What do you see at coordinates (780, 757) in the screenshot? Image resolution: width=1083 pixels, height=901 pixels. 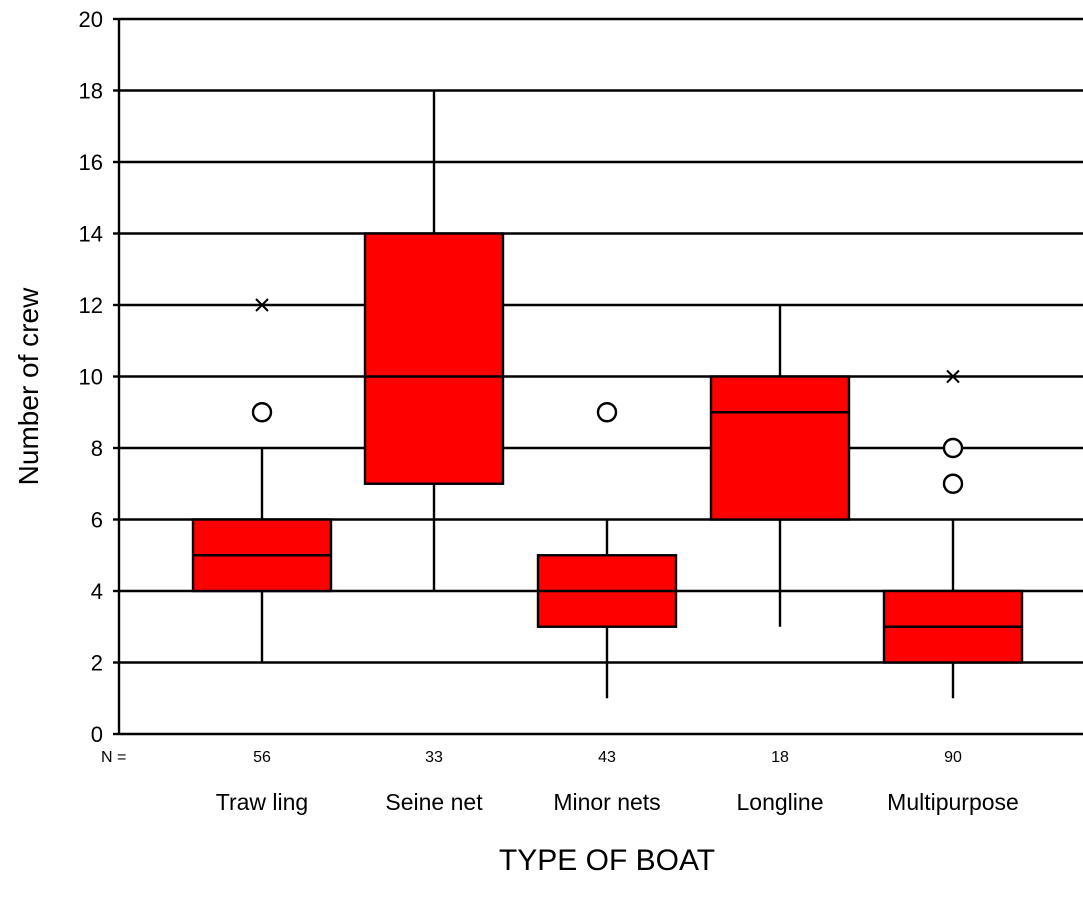 I see `n-count-label: 18` at bounding box center [780, 757].